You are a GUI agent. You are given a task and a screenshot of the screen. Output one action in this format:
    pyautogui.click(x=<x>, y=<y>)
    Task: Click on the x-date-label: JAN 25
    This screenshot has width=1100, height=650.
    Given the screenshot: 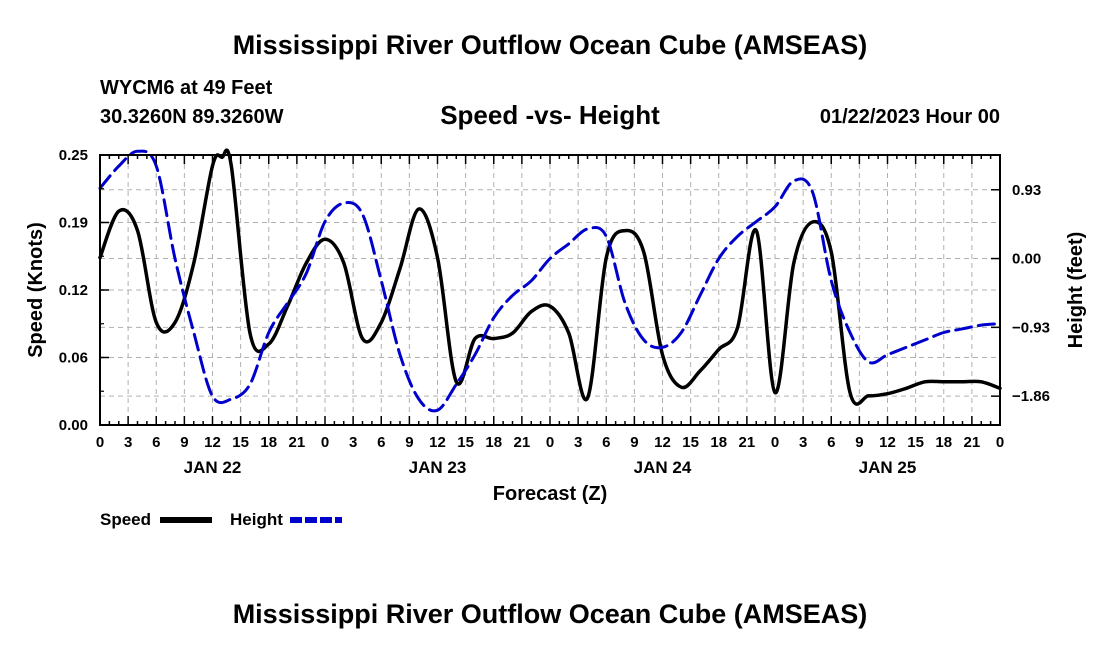 What is the action you would take?
    pyautogui.click(x=888, y=467)
    